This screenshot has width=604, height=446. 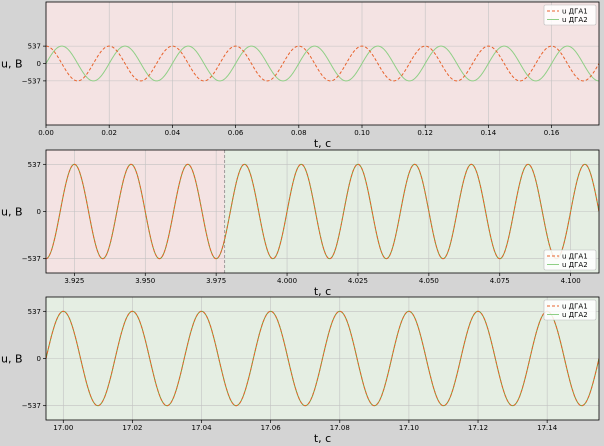 I want to click on x-tick-label: 17.06, so click(x=271, y=428).